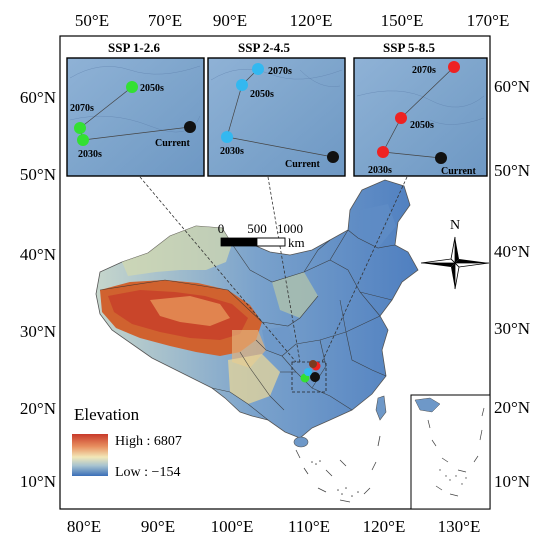 The width and height of the screenshot is (550, 548). Describe the element at coordinates (230, 20) in the screenshot. I see `top-tick: 90°E` at that location.